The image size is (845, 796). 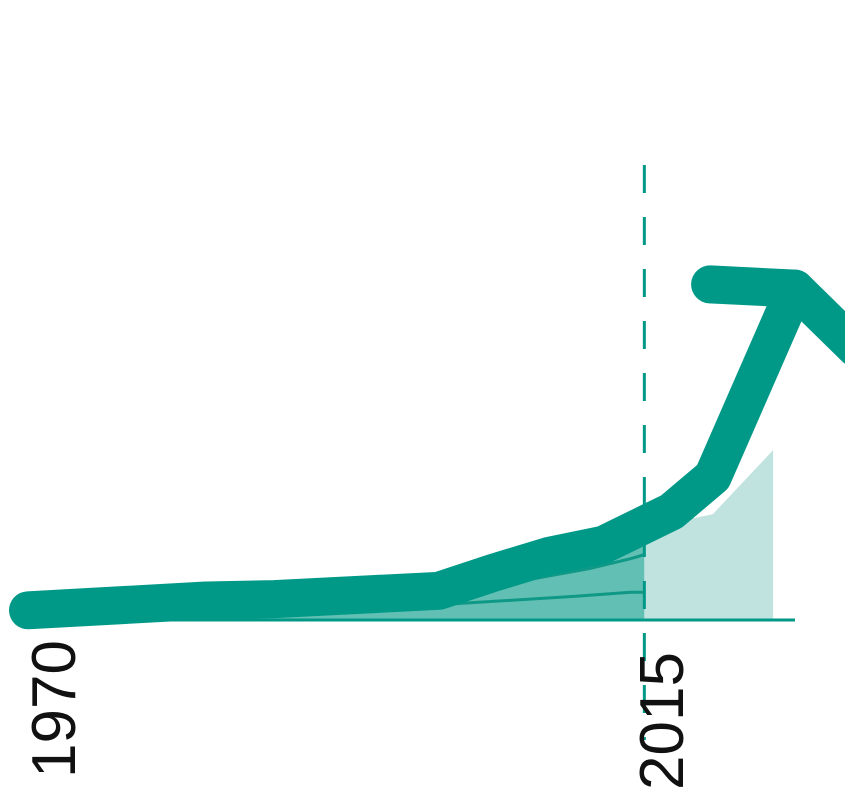 What do you see at coordinates (54, 709) in the screenshot?
I see `x-tick-label-1970: 1970` at bounding box center [54, 709].